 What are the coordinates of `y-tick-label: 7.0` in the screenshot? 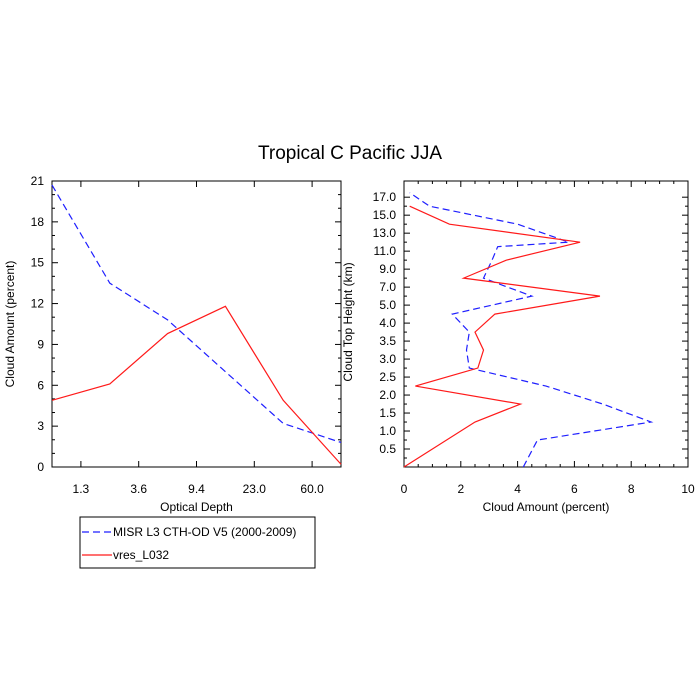 It's located at (387, 287).